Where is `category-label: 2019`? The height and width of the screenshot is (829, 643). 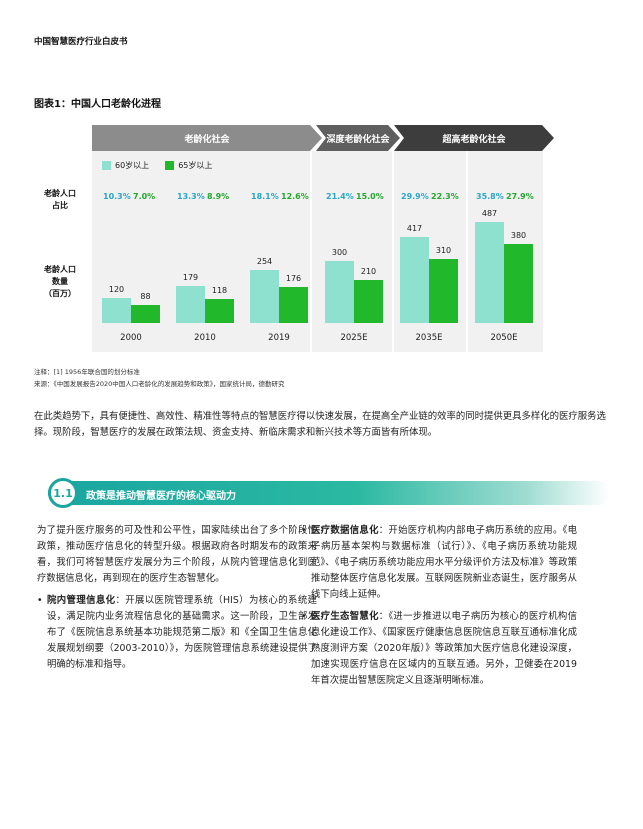
category-label: 2019 is located at coordinates (279, 338).